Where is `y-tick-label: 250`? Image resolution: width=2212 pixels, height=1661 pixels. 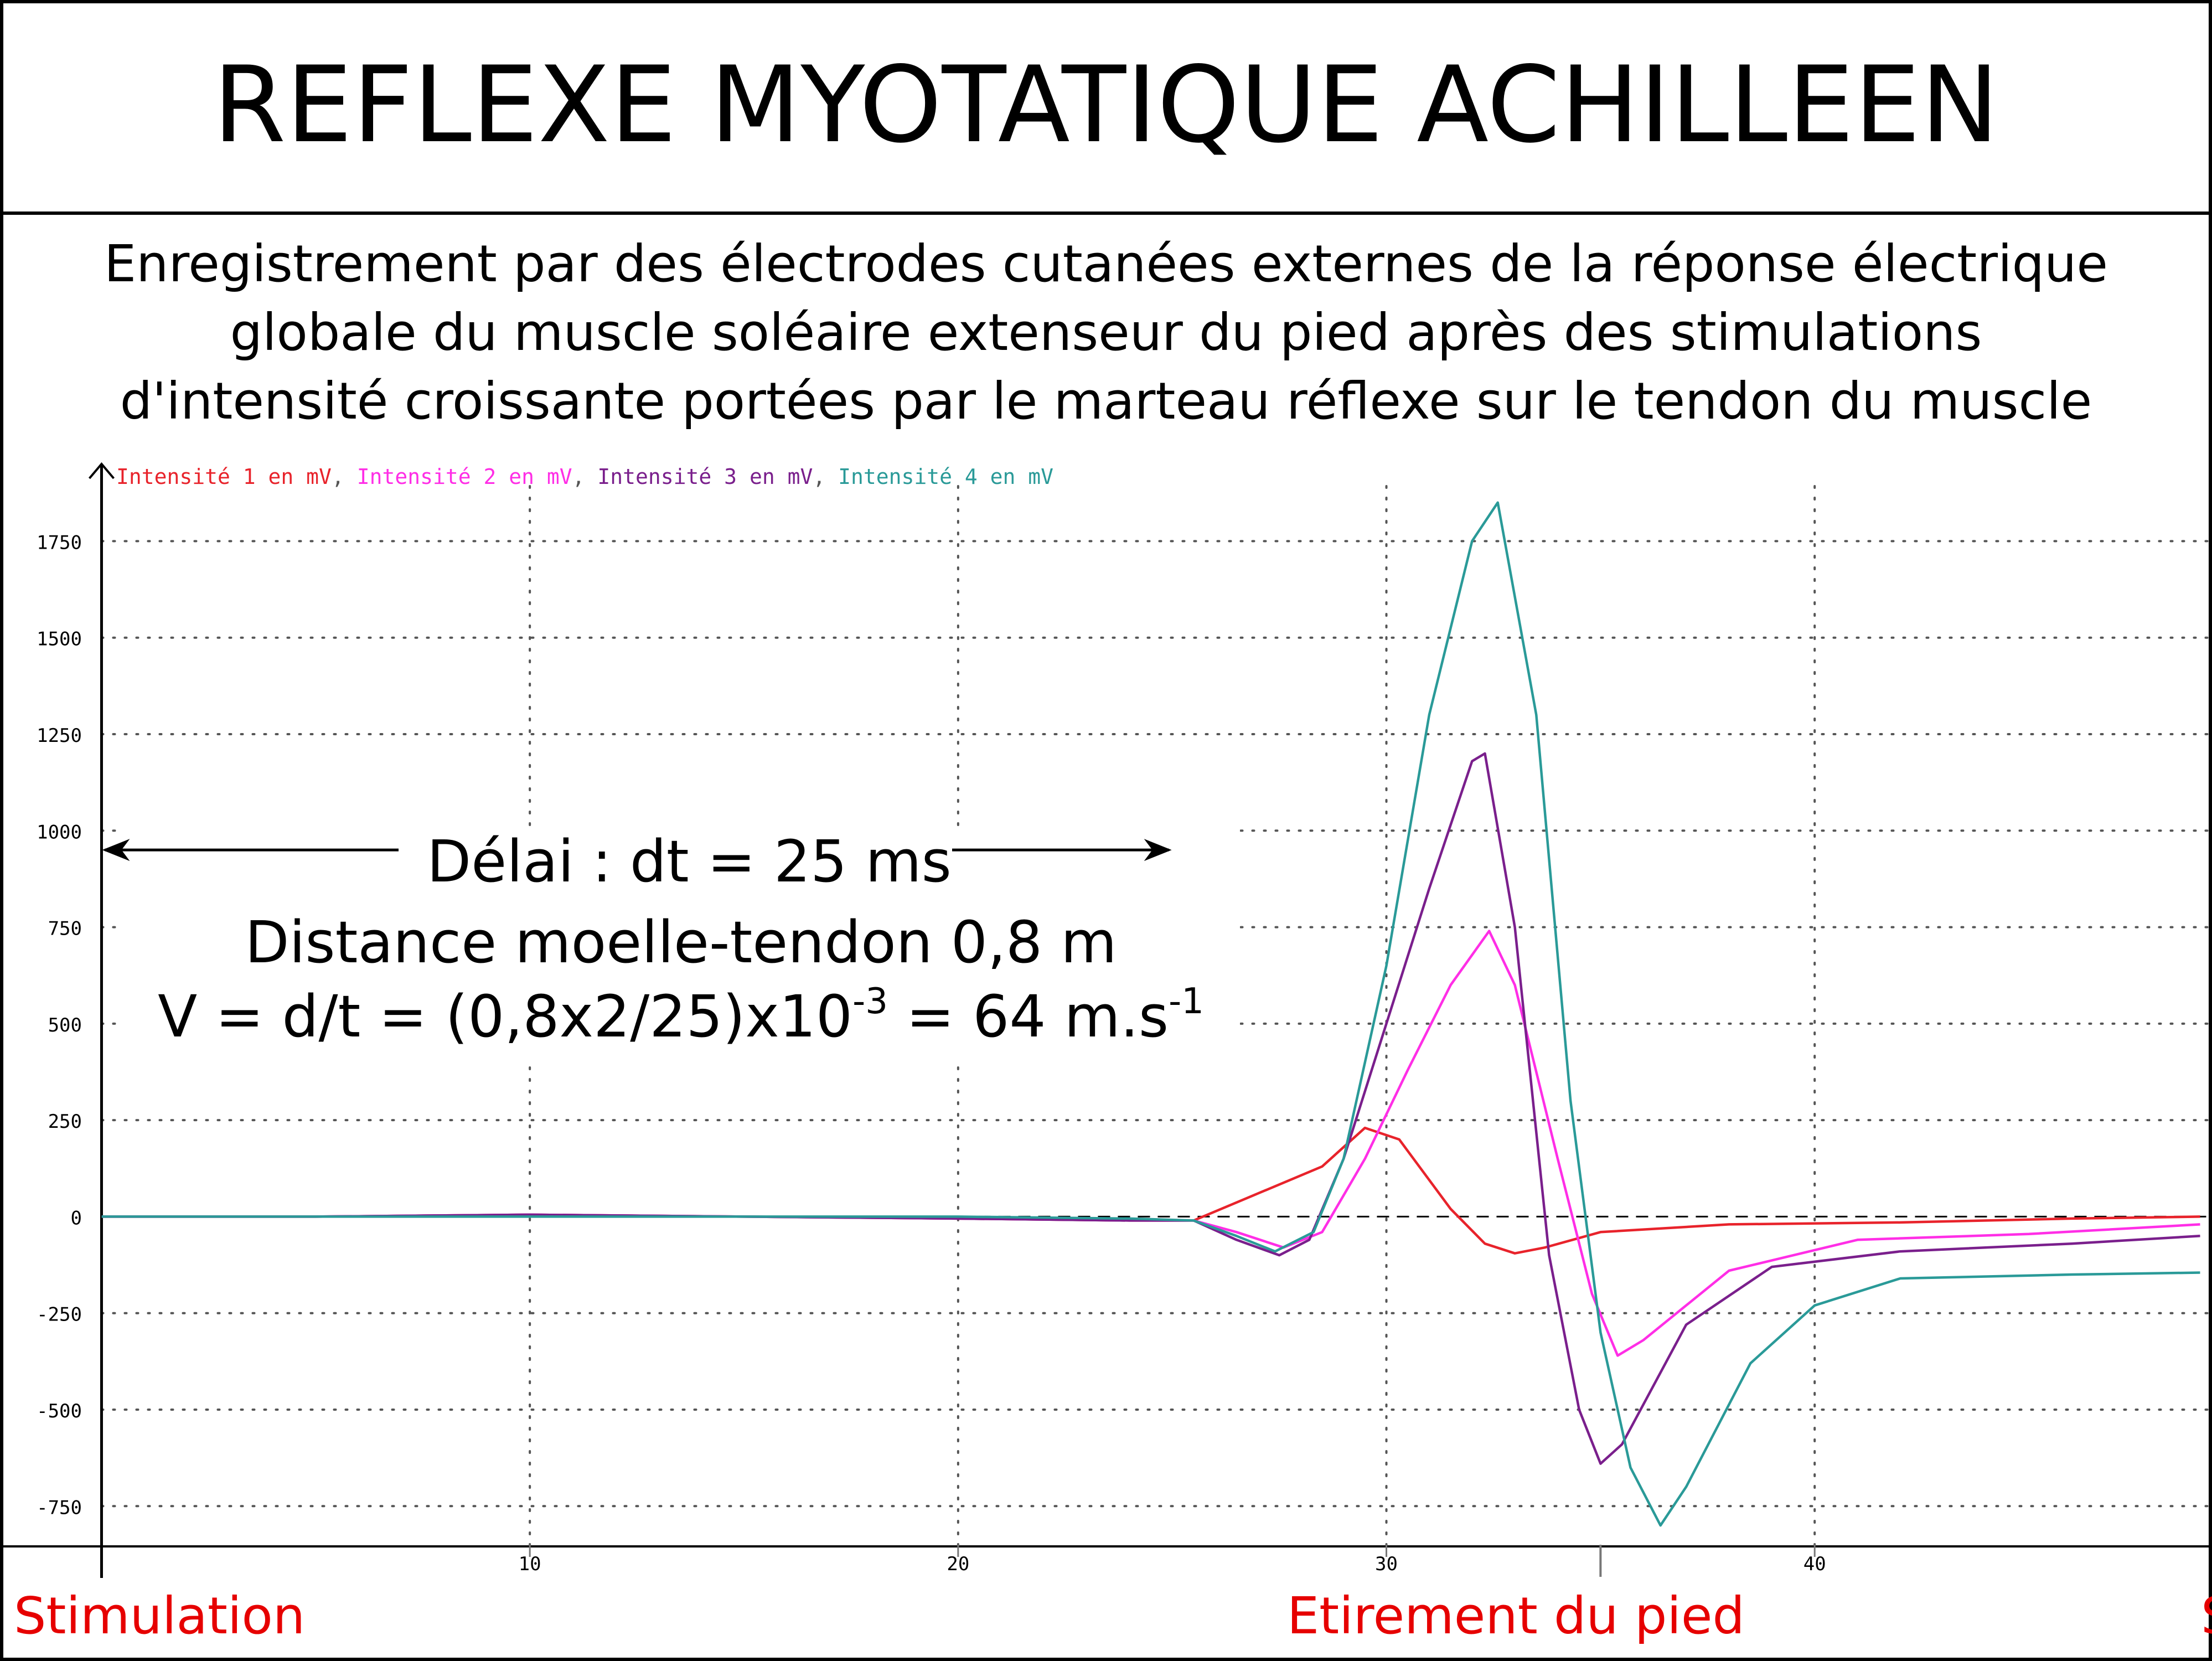 y-tick-label: 250 is located at coordinates (65, 1122).